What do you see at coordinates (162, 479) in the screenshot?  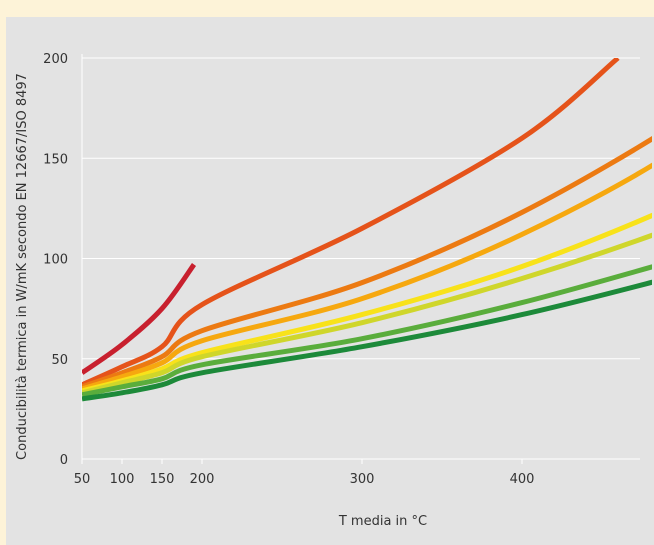 I see `x-tick-label: 150` at bounding box center [162, 479].